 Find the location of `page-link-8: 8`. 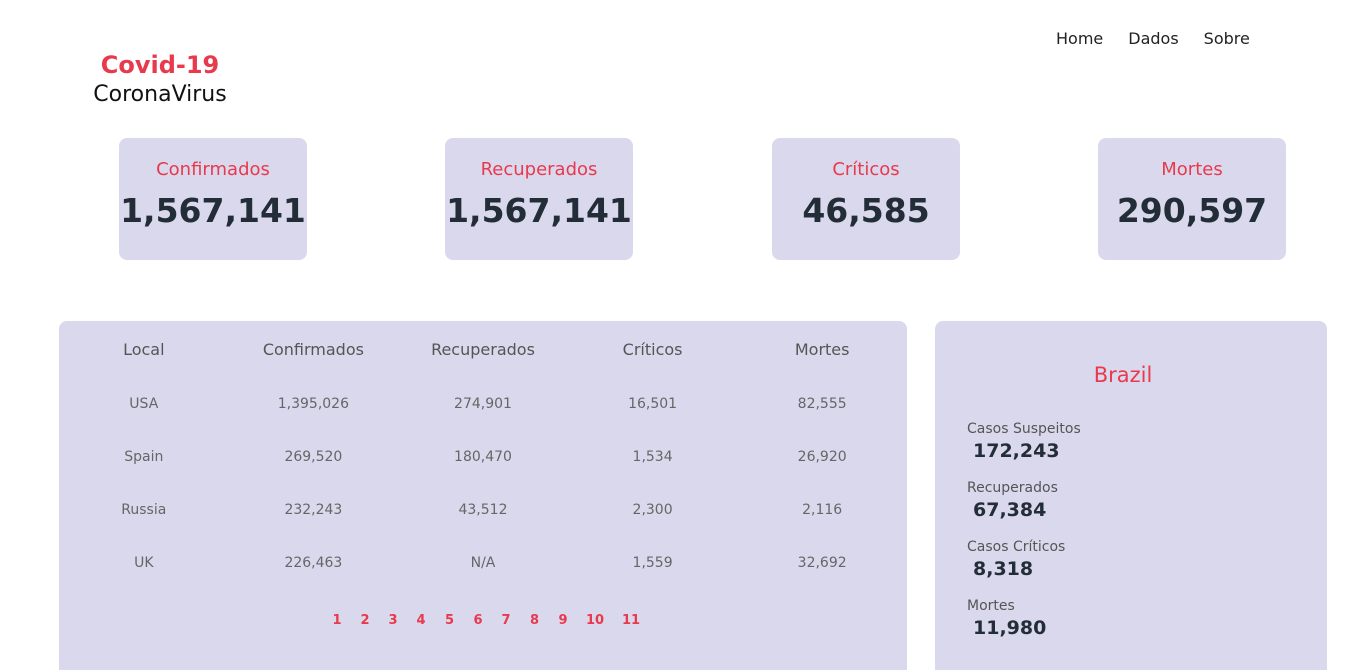

page-link-8: 8 is located at coordinates (534, 620).